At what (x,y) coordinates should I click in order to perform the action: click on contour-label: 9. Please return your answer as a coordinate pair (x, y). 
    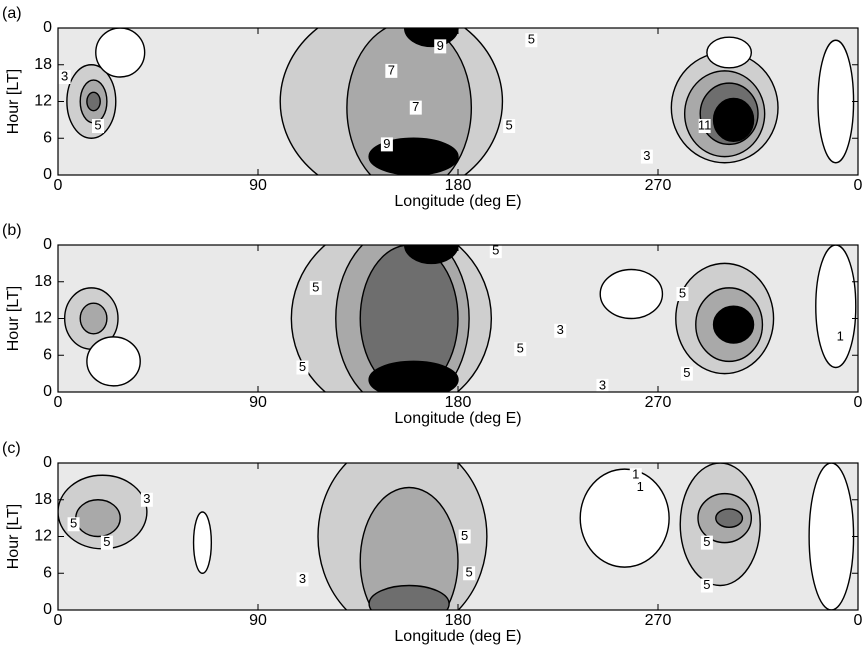
    Looking at the image, I should click on (386, 143).